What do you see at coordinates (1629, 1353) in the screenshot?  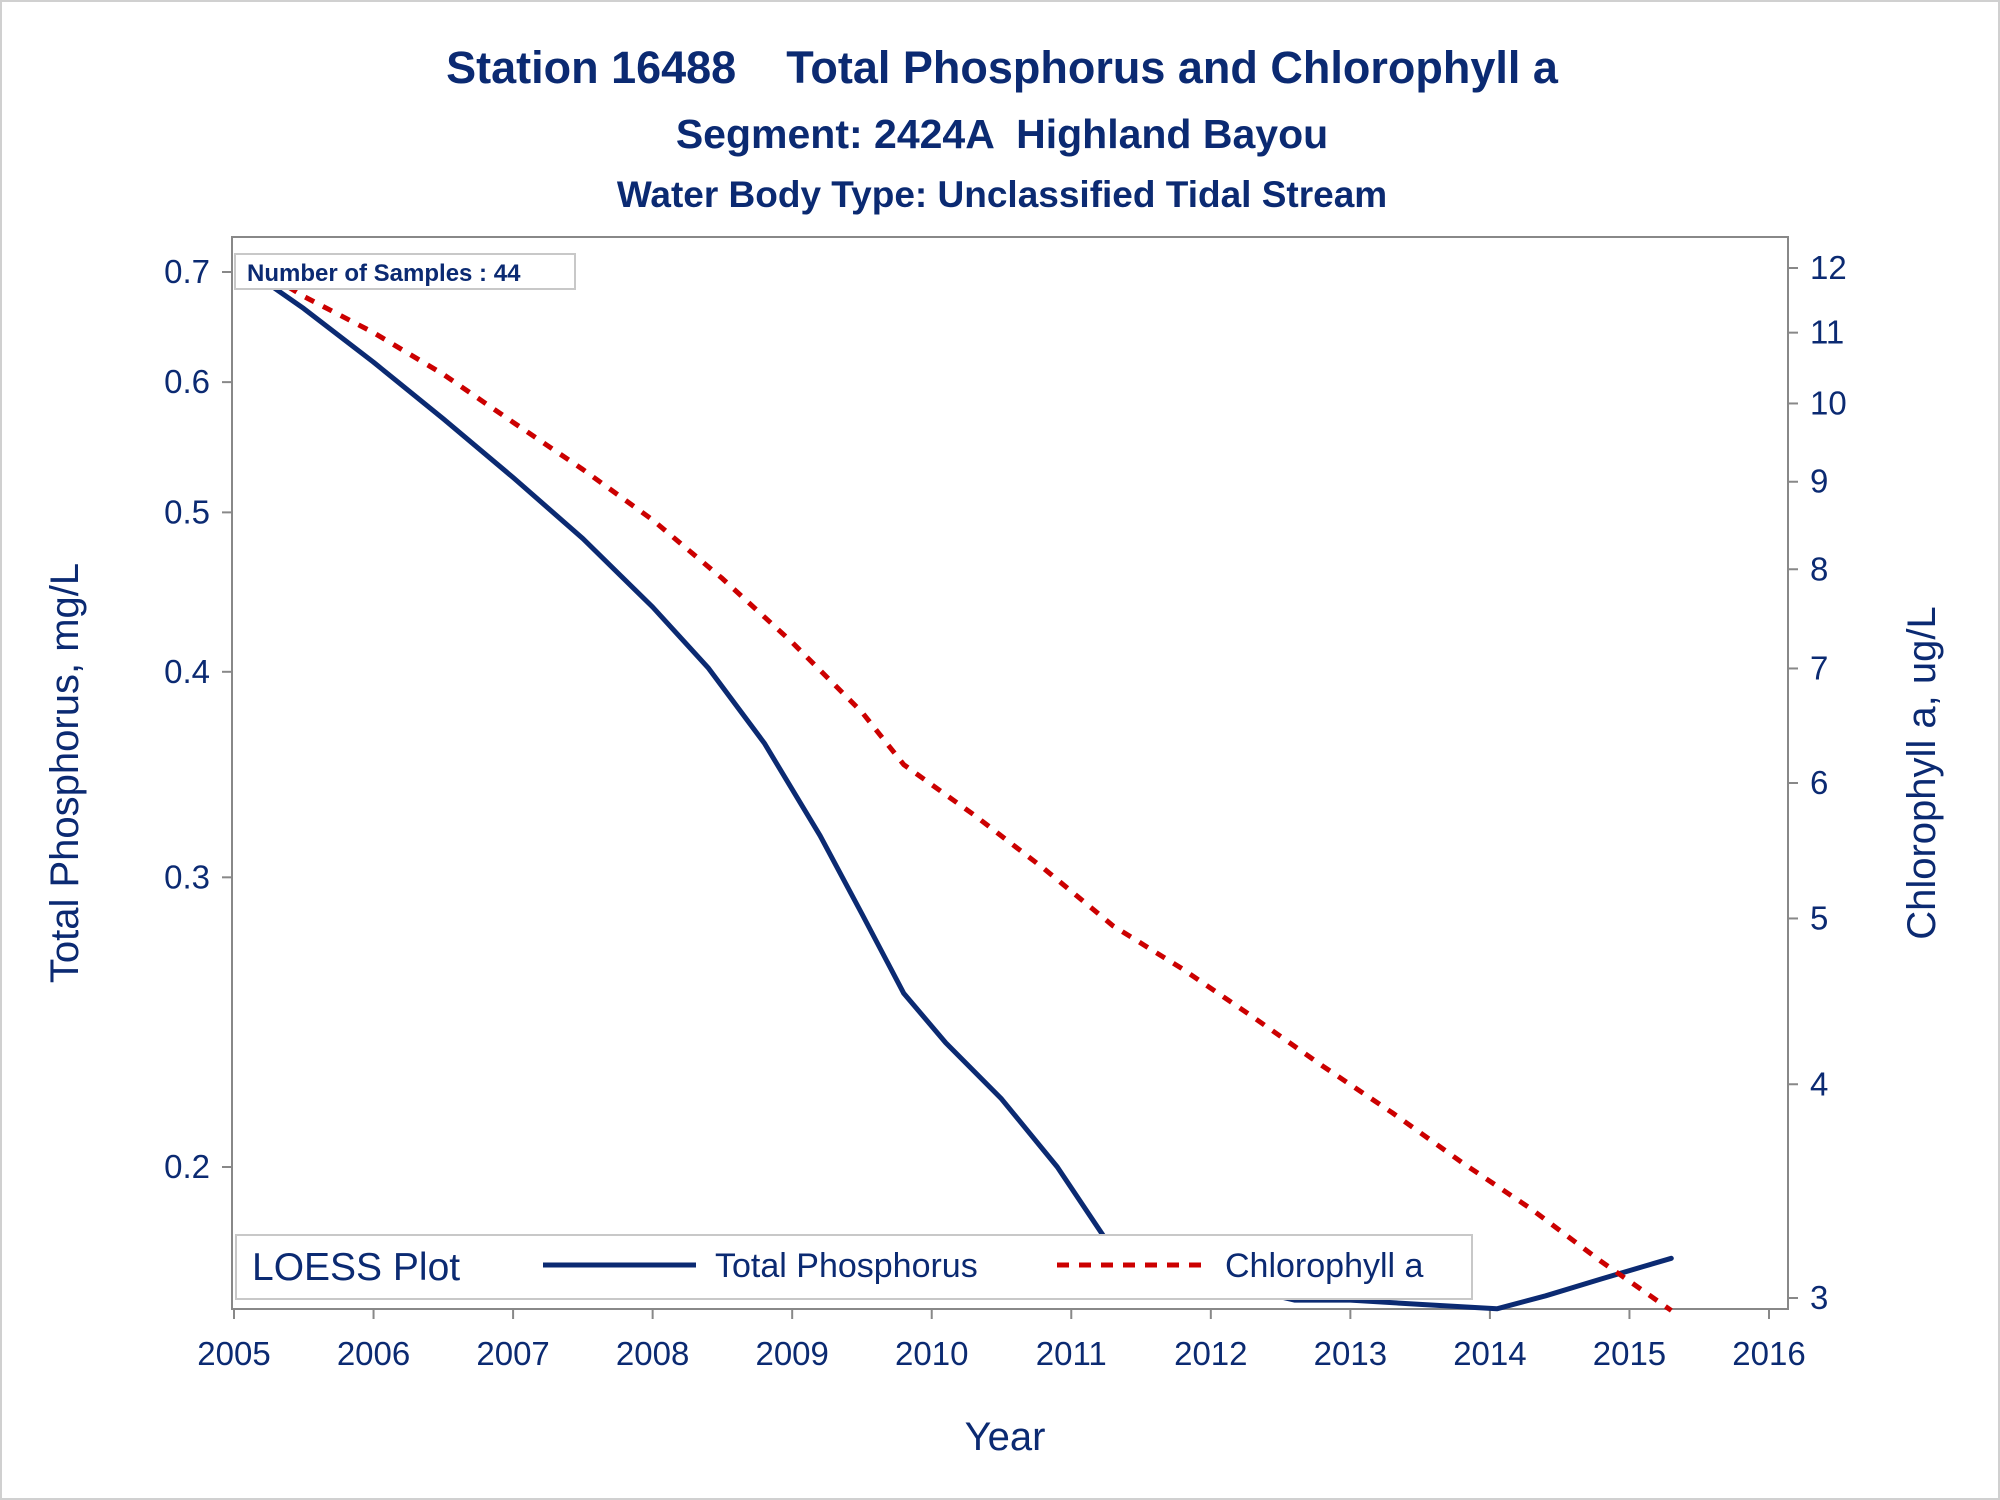 I see `x-tick-label: 2015` at bounding box center [1629, 1353].